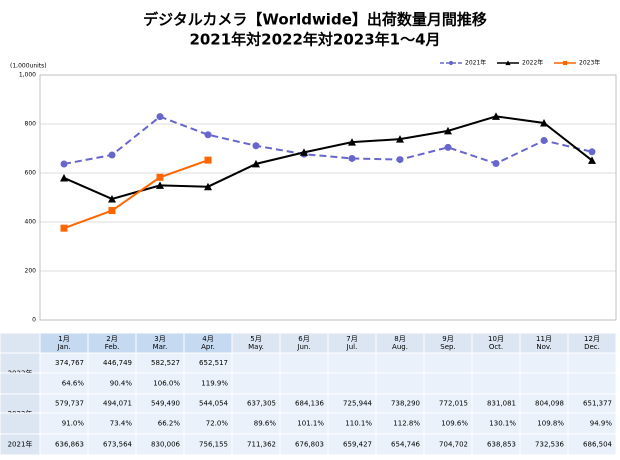  Describe the element at coordinates (357, 445) in the screenshot. I see `value-cell: 659,427` at that location.